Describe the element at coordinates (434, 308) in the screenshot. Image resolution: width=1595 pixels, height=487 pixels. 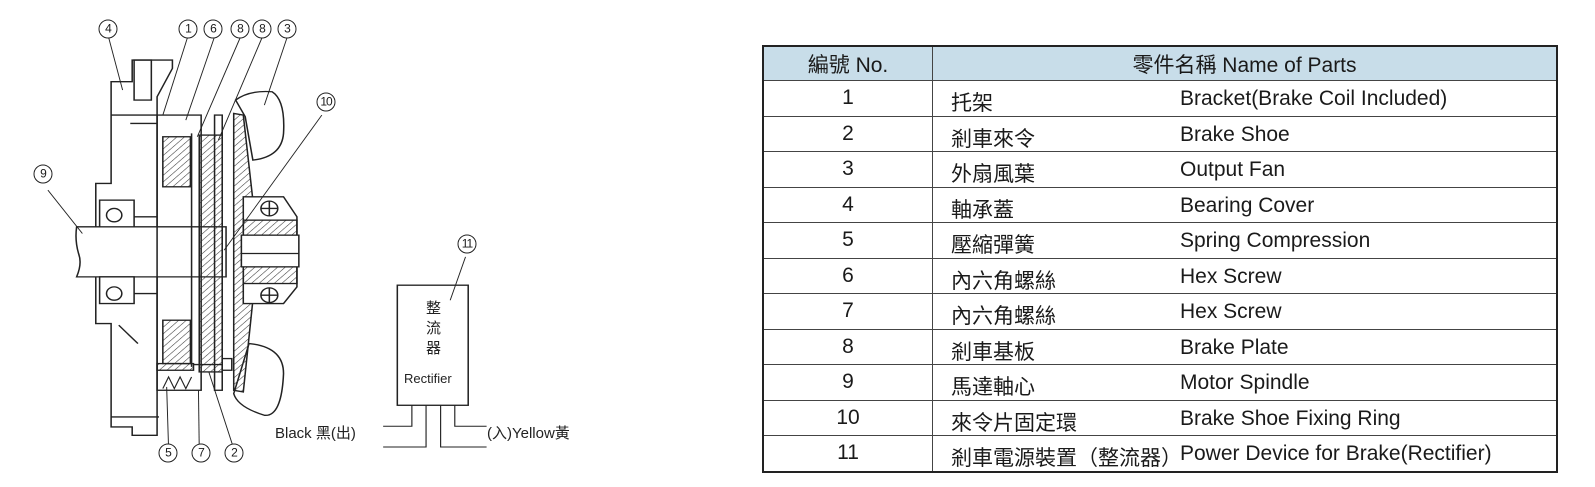
I see `rectifier-chinese-1: 整` at that location.